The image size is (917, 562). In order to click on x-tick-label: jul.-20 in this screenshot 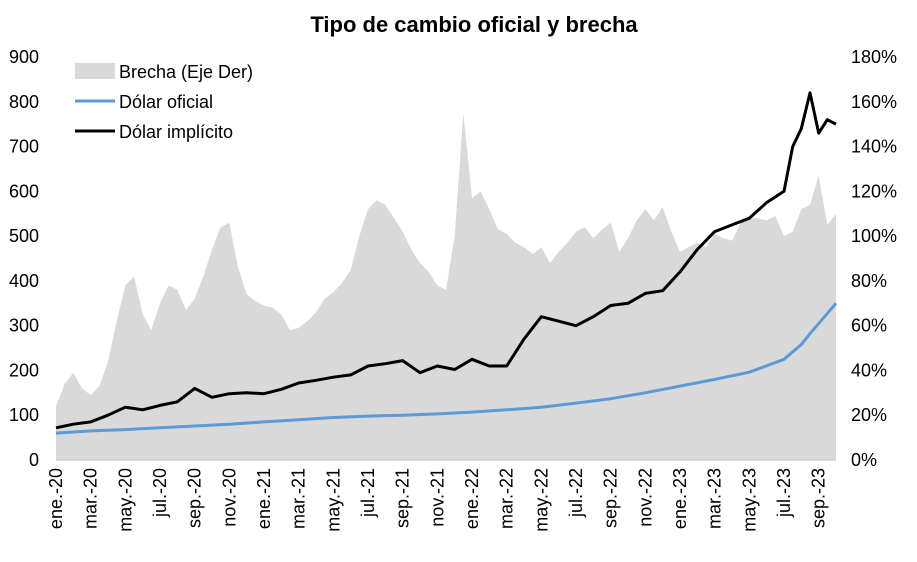, I will do `click(160, 493)`.